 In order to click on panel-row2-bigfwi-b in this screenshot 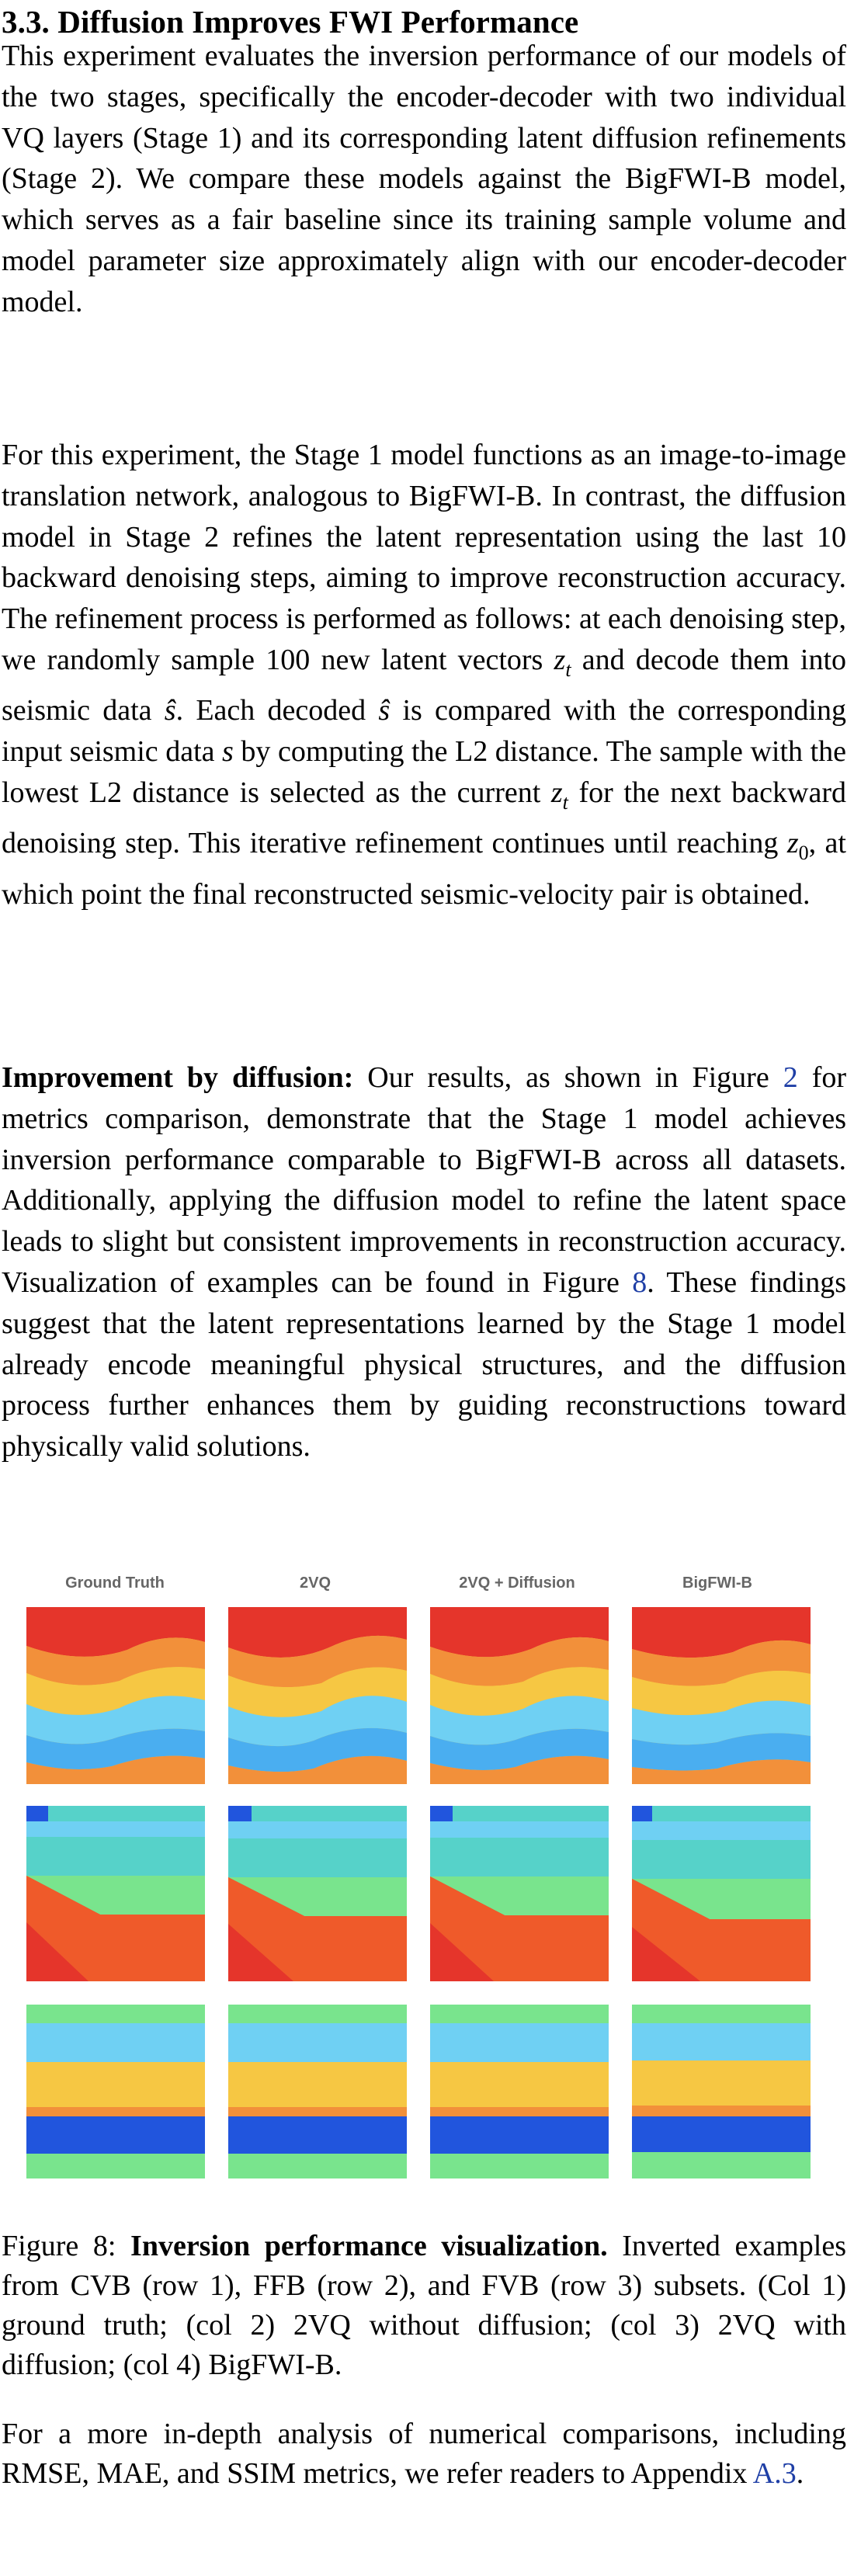, I will do `click(722, 1893)`.